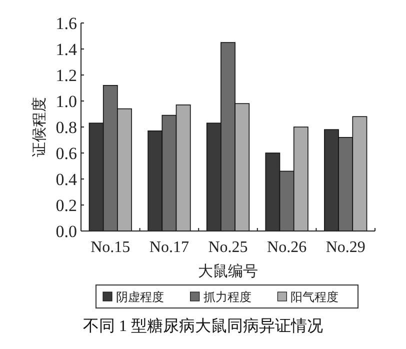 The width and height of the screenshot is (406, 349). What do you see at coordinates (66, 101) in the screenshot?
I see `y-tick-label: 1.0` at bounding box center [66, 101].